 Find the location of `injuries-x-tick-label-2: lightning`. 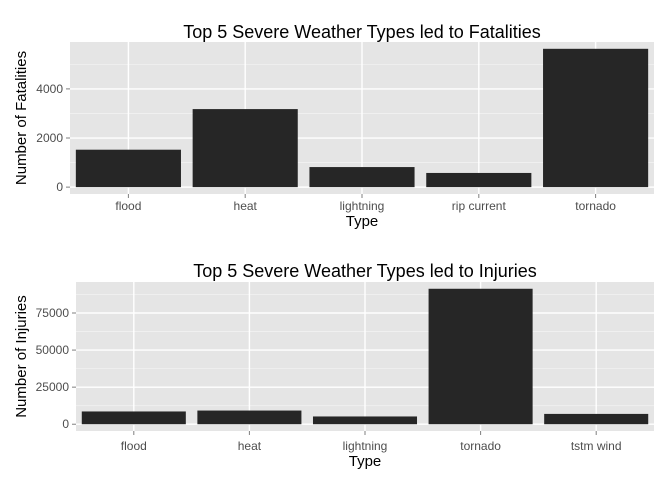

injuries-x-tick-label-2: lightning is located at coordinates (365, 446).